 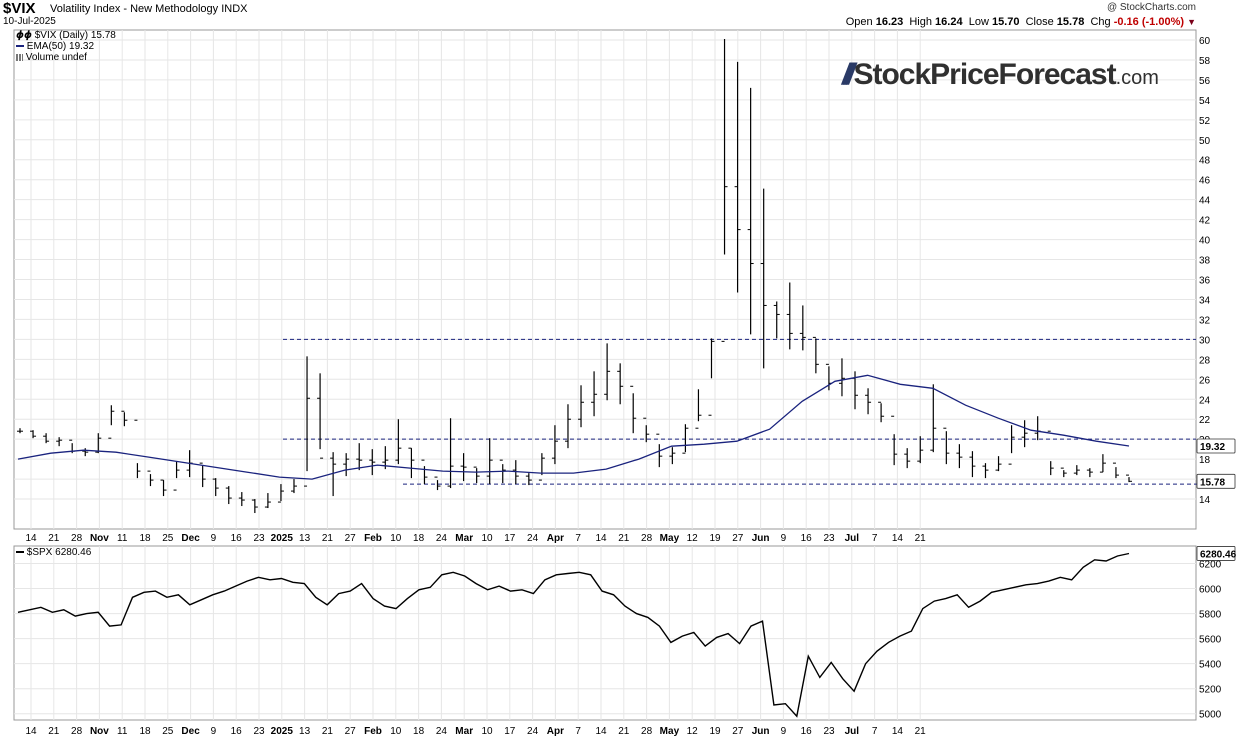 What do you see at coordinates (949, 22) in the screenshot?
I see `high-value: 16.24` at bounding box center [949, 22].